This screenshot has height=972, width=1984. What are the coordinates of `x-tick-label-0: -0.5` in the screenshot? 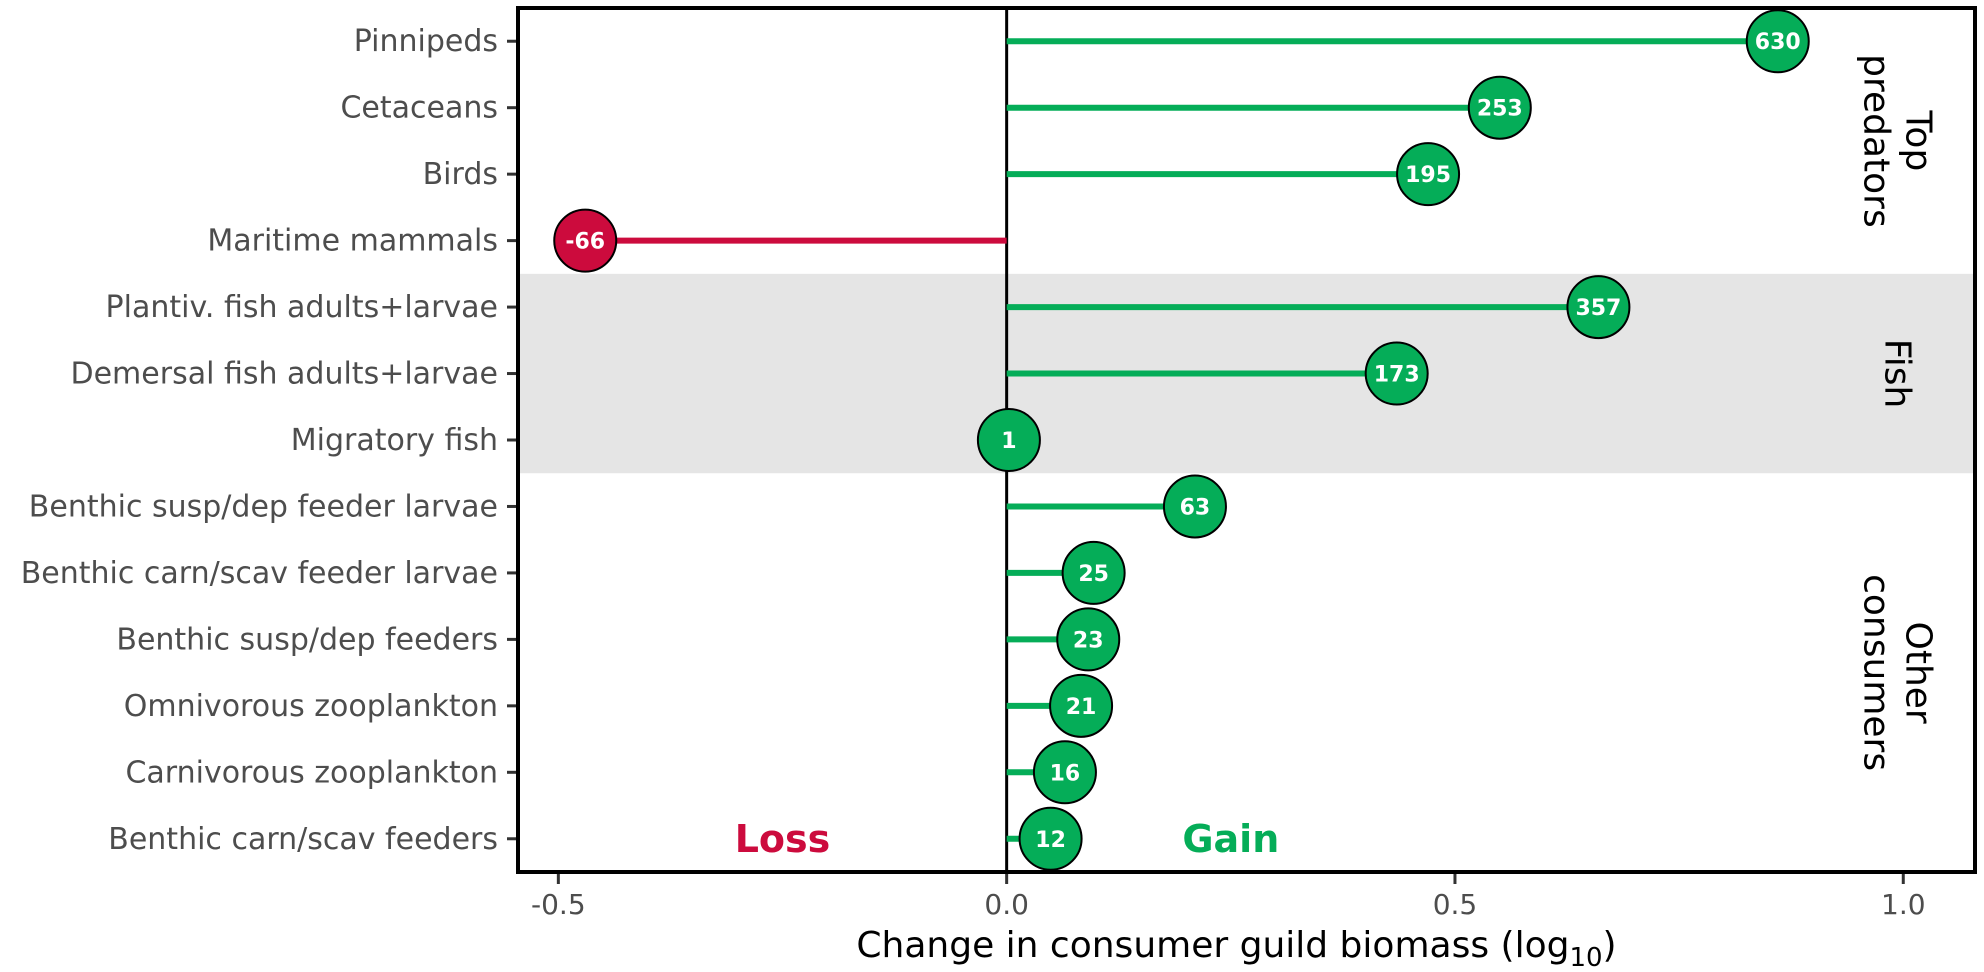 It's located at (558, 904).